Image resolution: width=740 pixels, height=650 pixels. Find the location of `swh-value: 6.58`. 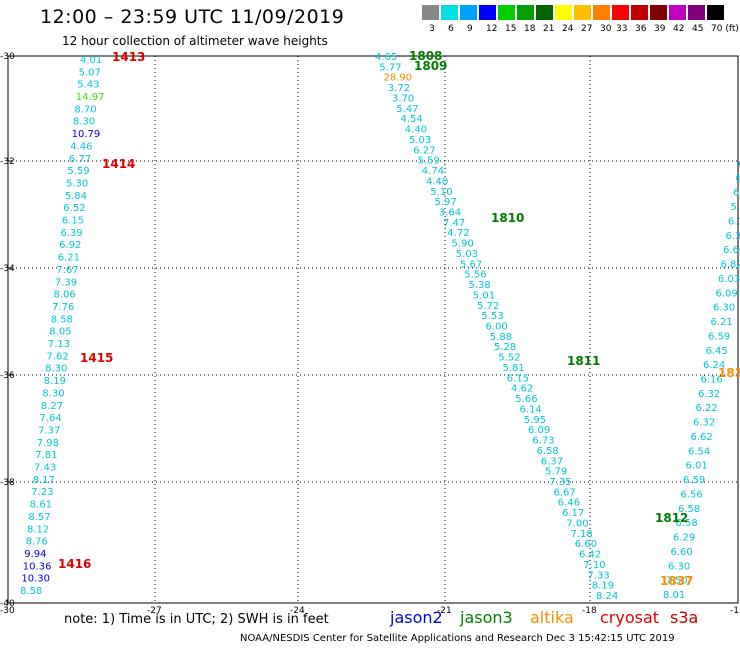

swh-value: 6.58 is located at coordinates (689, 509).